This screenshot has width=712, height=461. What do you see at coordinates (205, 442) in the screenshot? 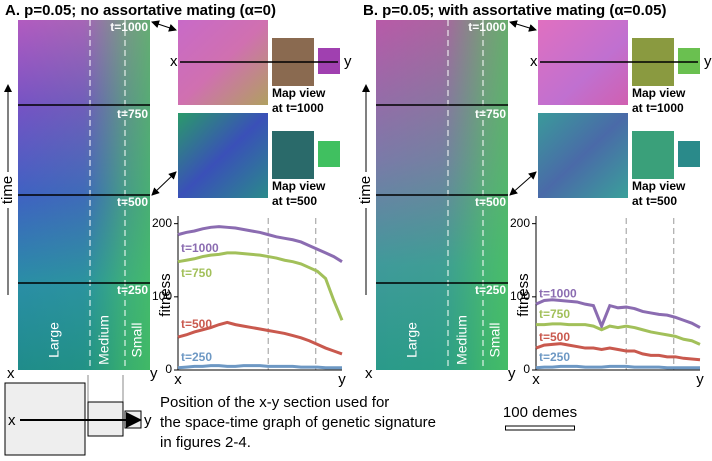
I see `caption-line: in figures 2-4.` at bounding box center [205, 442].